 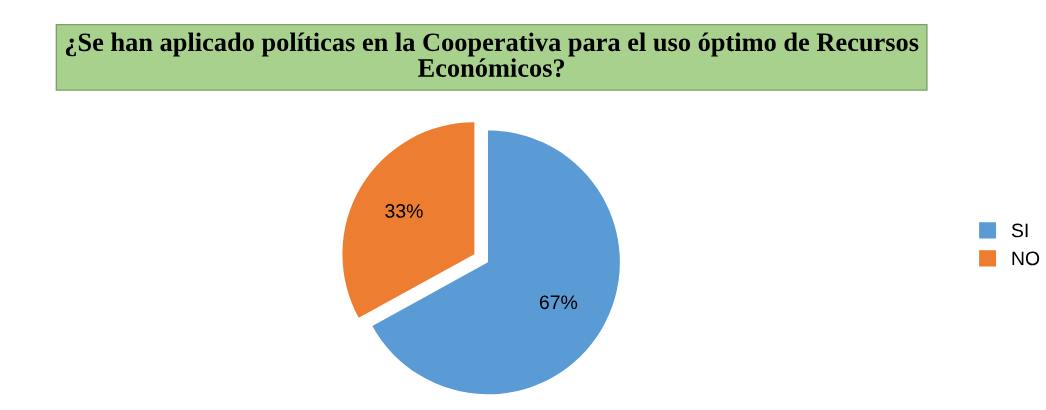 What do you see at coordinates (1026, 258) in the screenshot?
I see `legend-label: NO` at bounding box center [1026, 258].